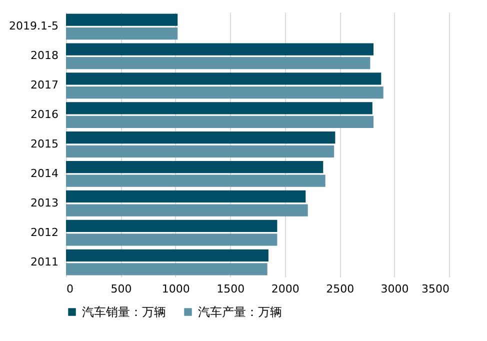 The image size is (487, 341). I want to click on y-tick-label: 2011, so click(44, 261).